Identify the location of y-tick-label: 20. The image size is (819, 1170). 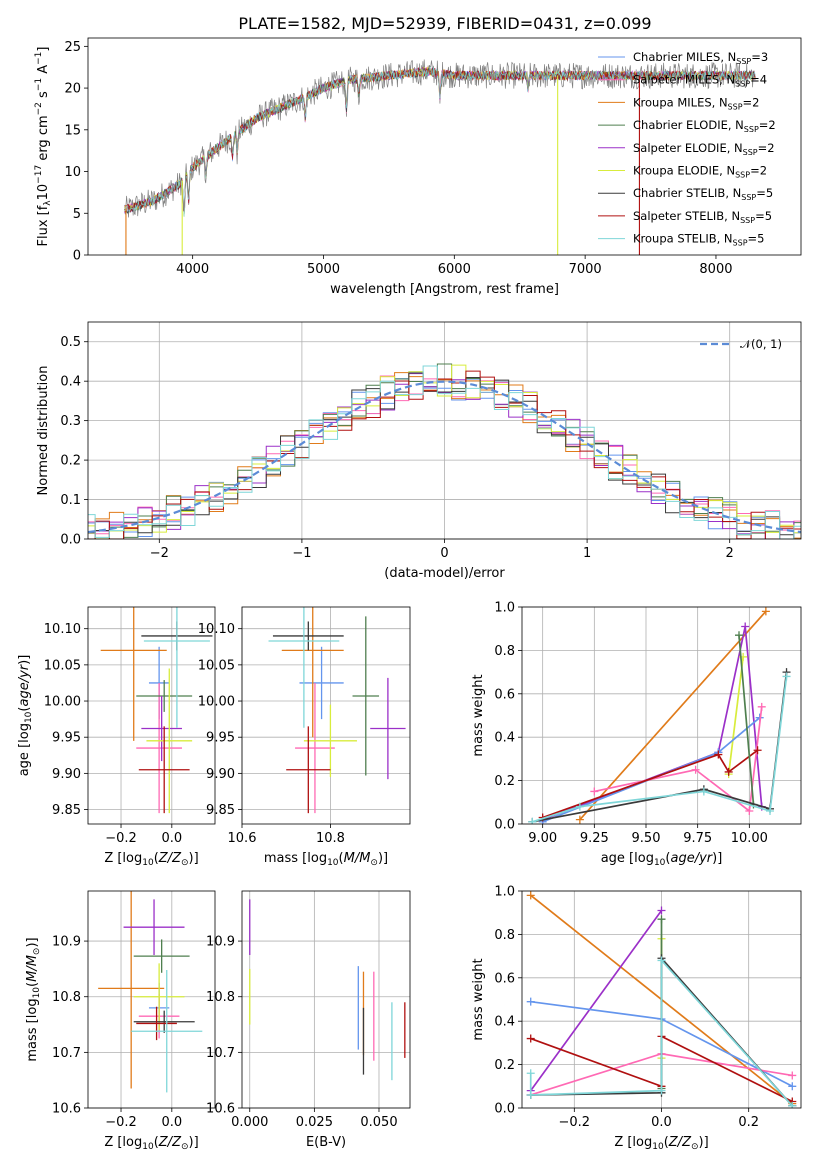
(72, 89).